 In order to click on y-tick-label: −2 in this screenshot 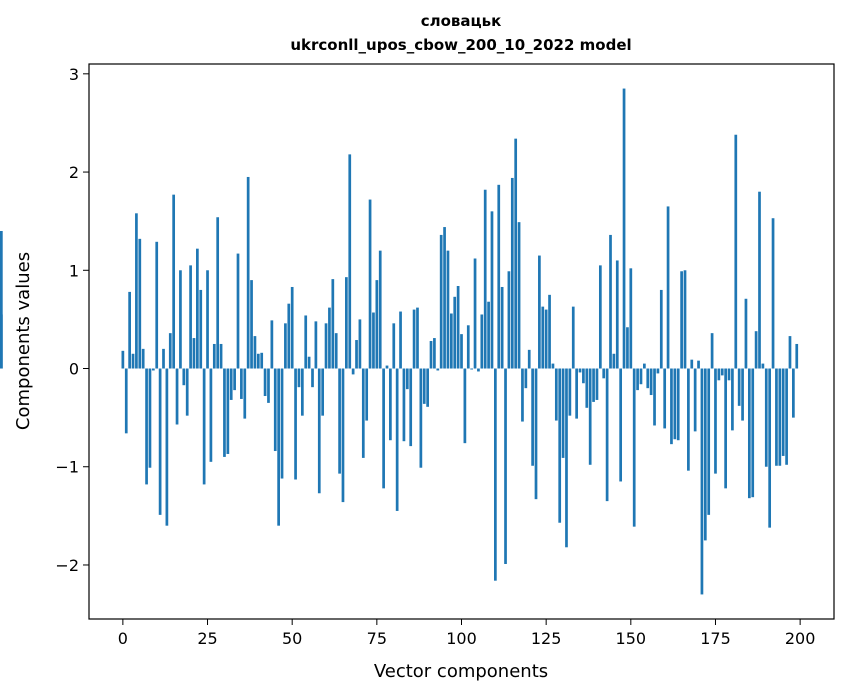, I will do `click(67, 565)`.